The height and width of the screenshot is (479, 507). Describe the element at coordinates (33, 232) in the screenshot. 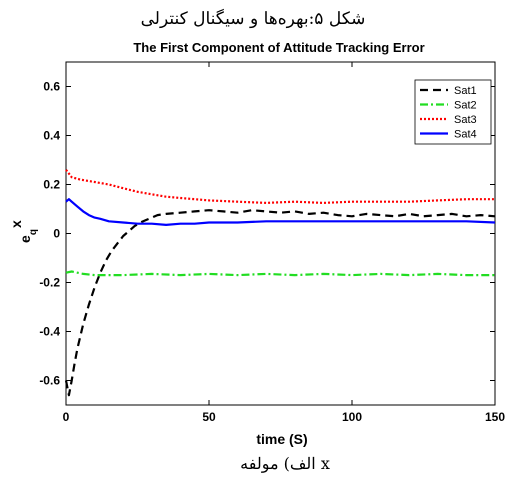

I see `y-axis-label-sub: q` at that location.